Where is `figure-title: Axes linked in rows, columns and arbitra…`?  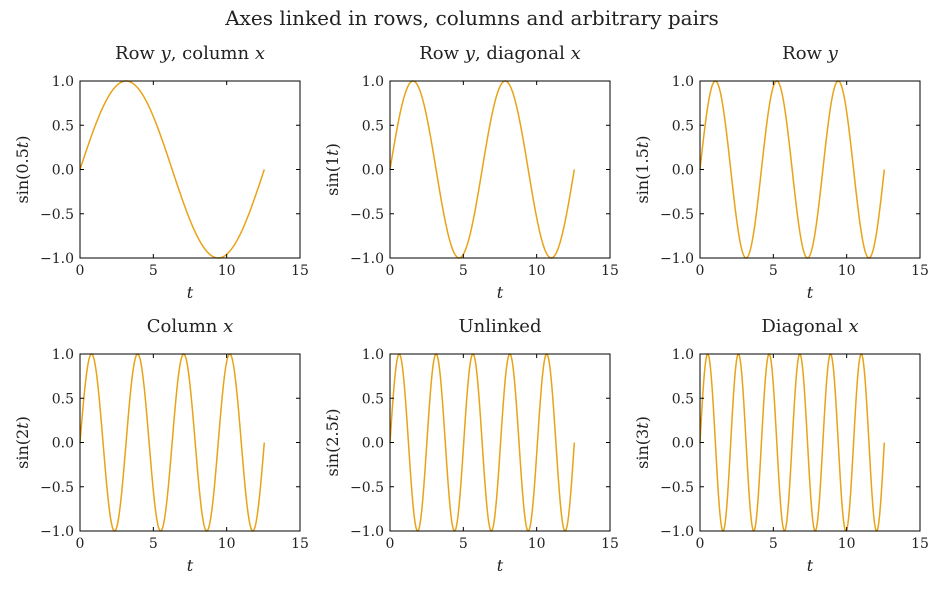 figure-title: Axes linked in rows, columns and arbitra… is located at coordinates (471, 18).